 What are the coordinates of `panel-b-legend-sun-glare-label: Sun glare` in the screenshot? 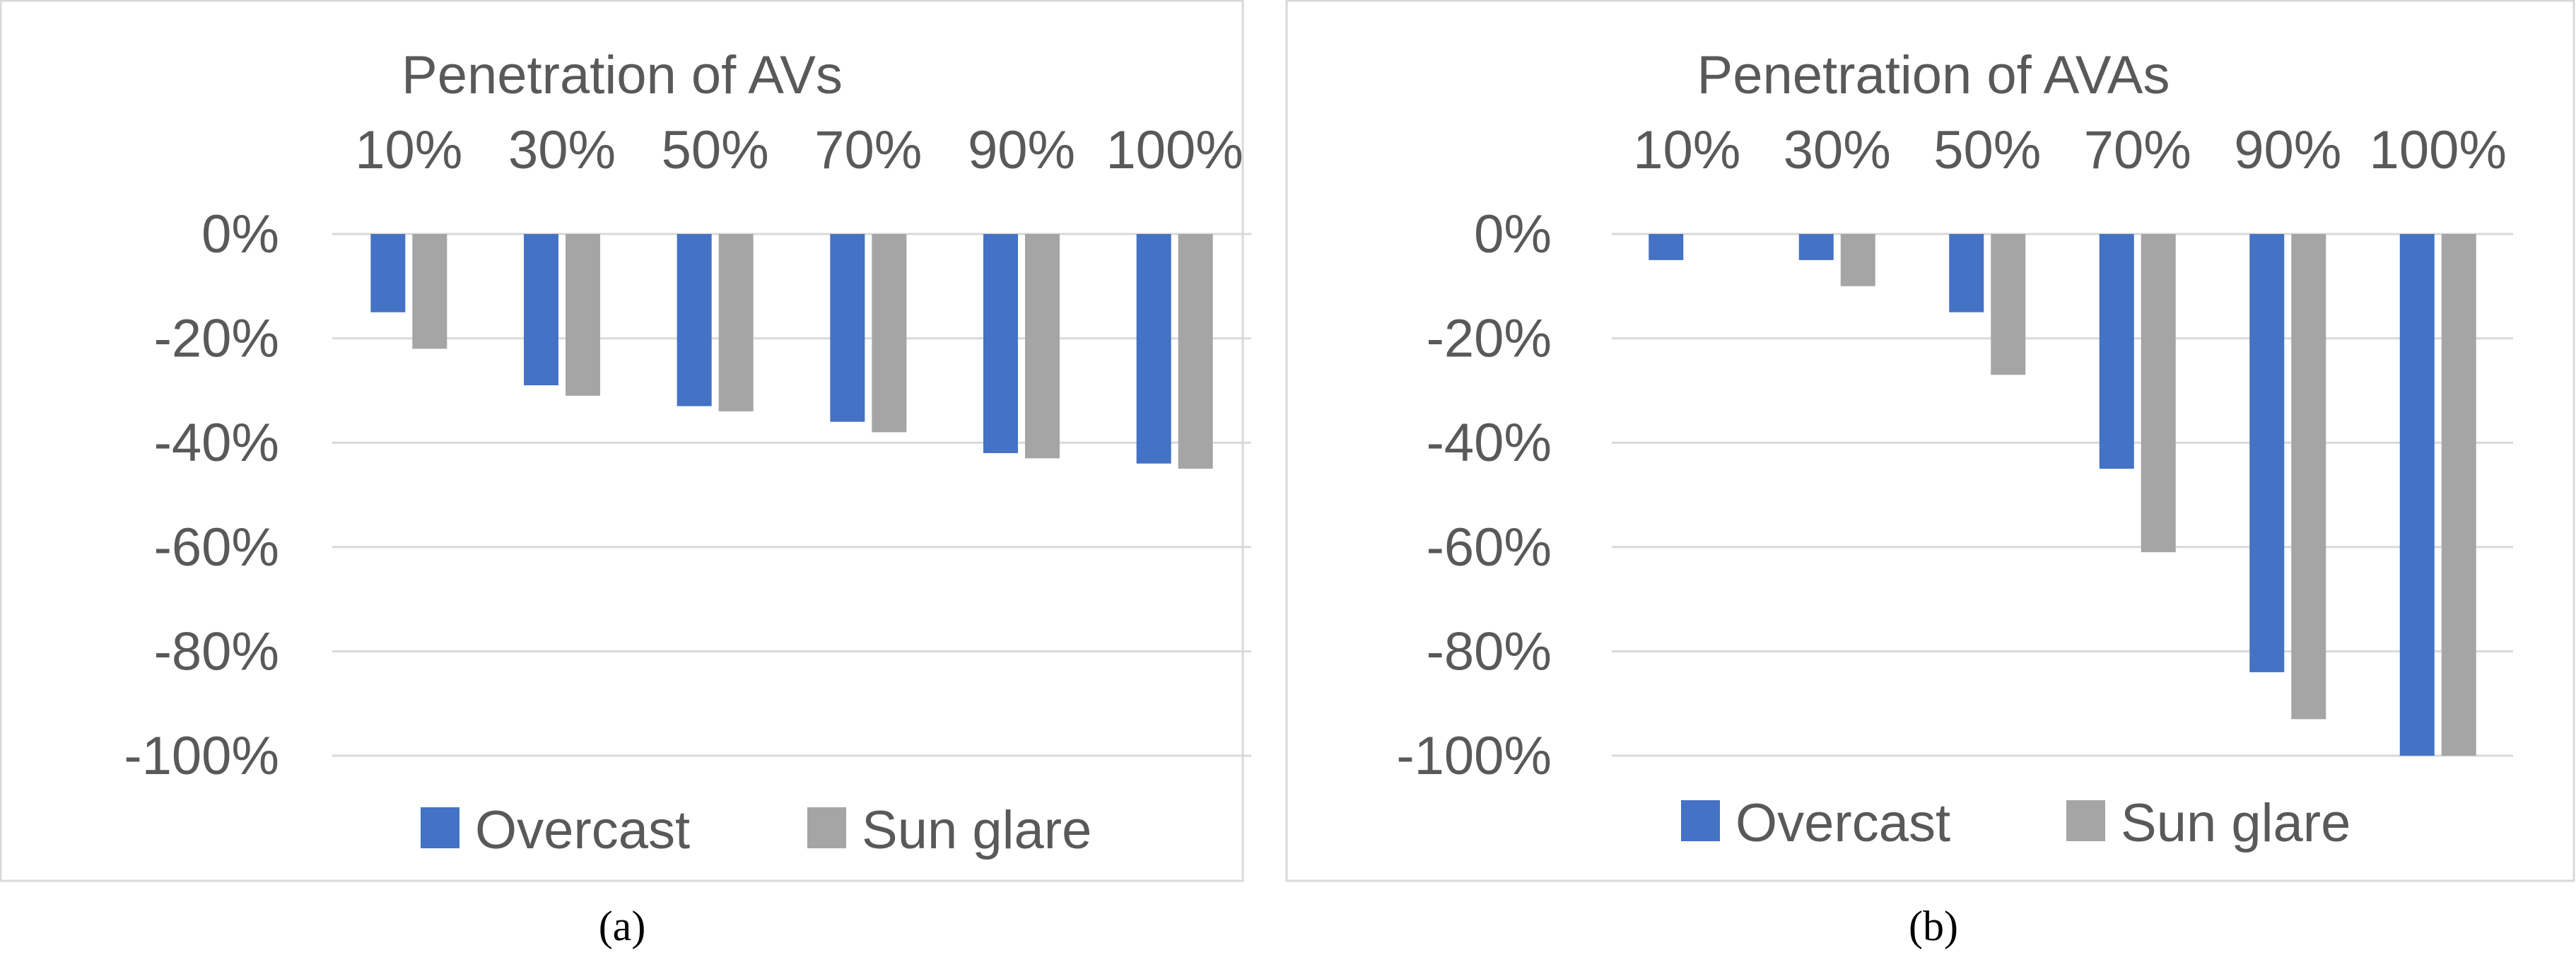 It's located at (2236, 823).